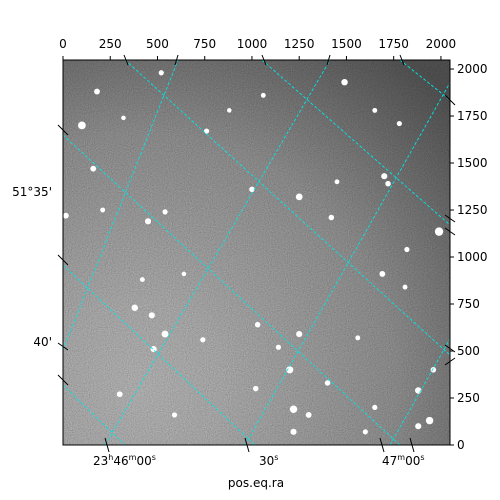 This screenshot has width=500, height=500. I want to click on dec-label-51-35: 51°35', so click(32, 192).